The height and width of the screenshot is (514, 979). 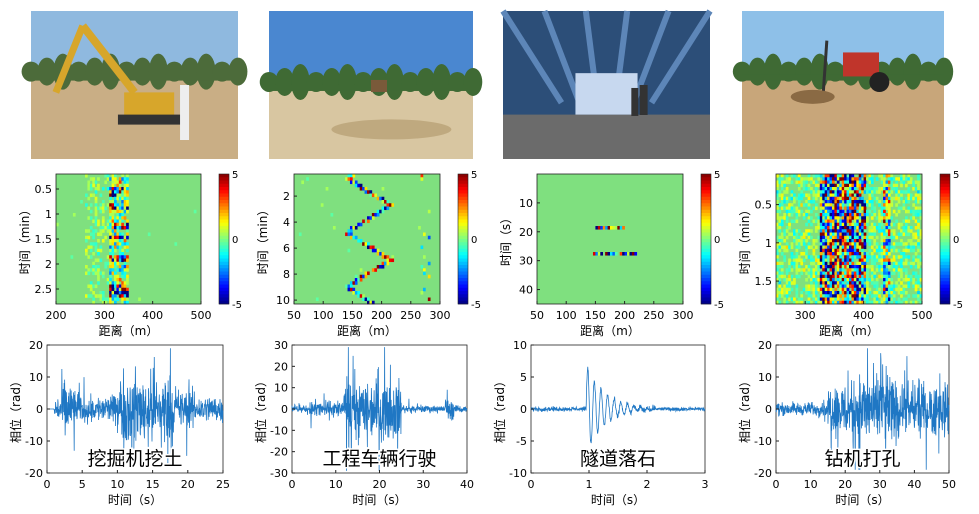 I want to click on photo-ground, so click(x=606, y=136).